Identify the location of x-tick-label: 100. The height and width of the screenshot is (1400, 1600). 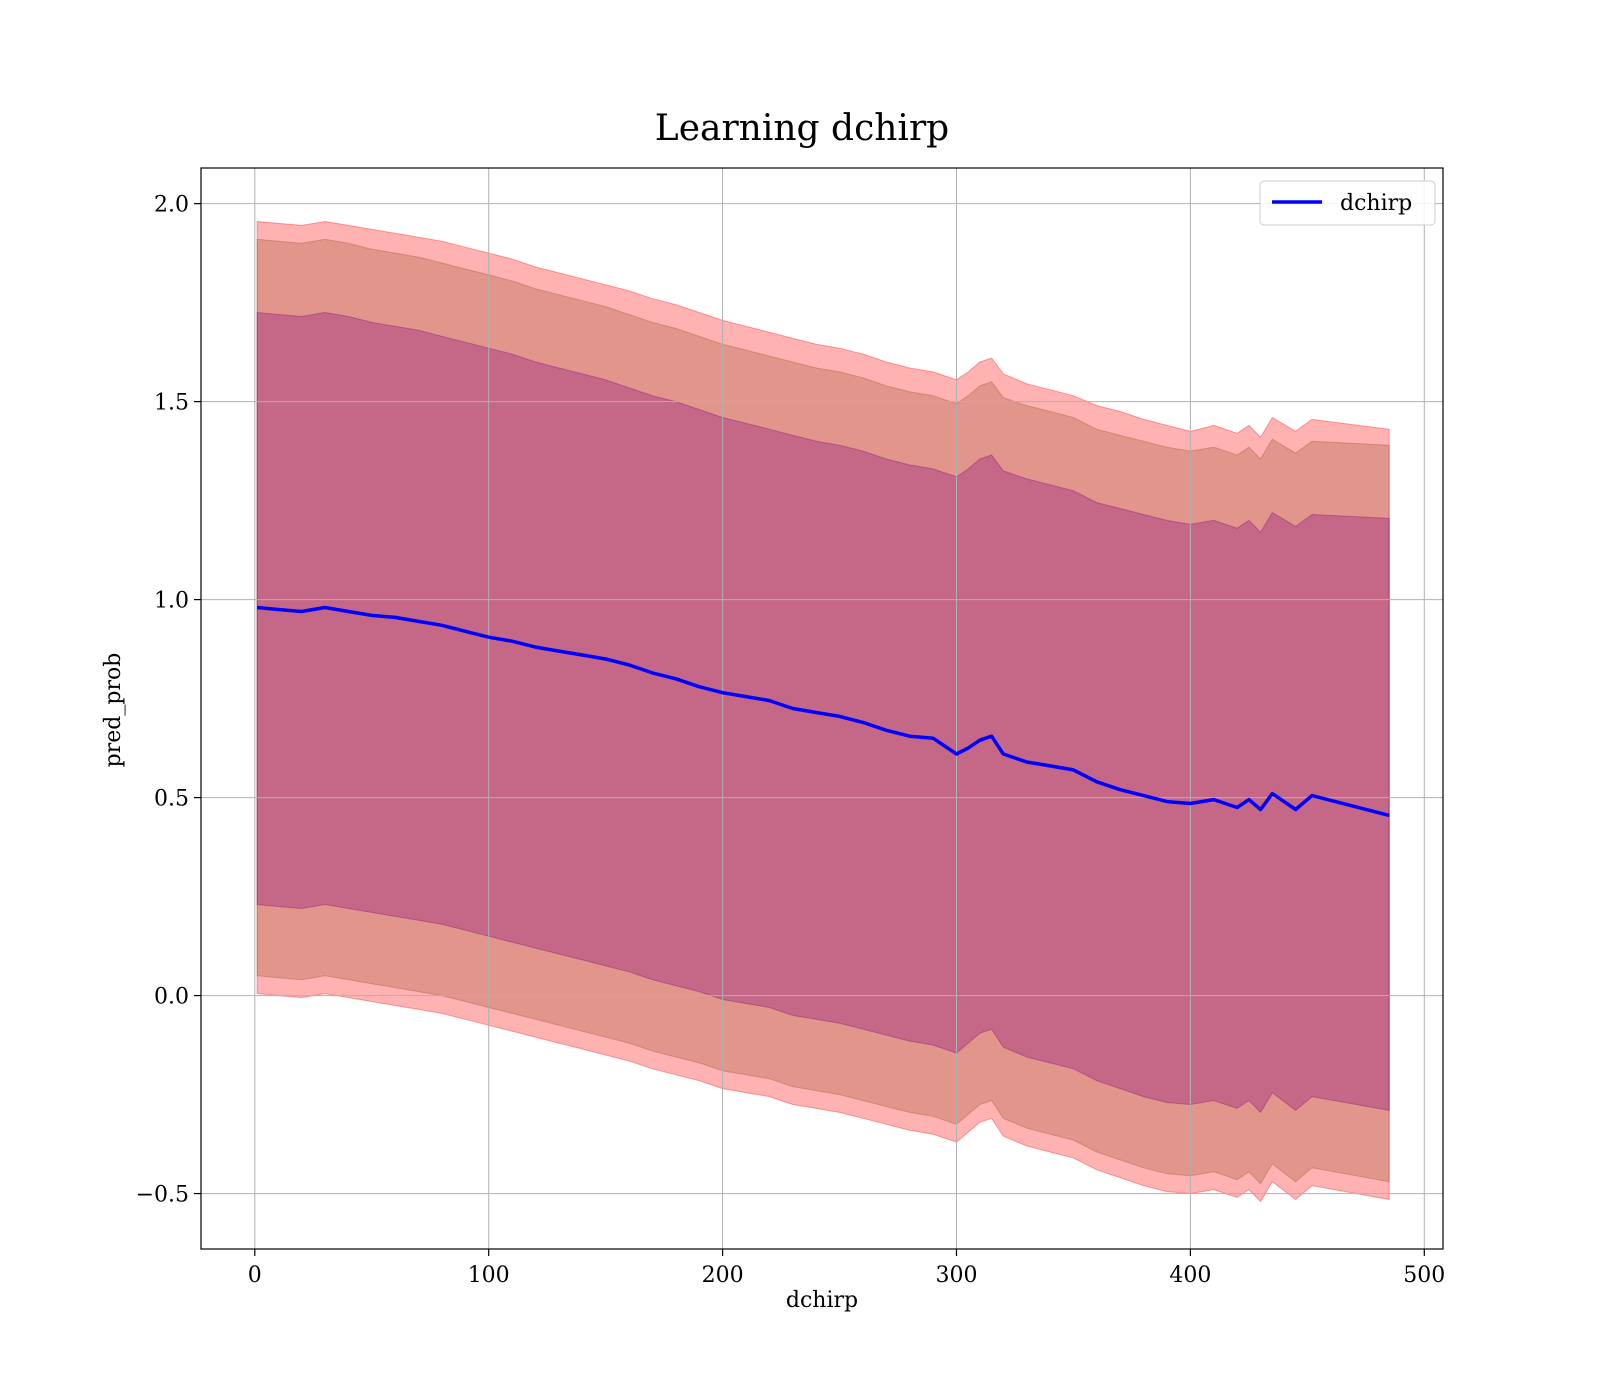
(489, 1275).